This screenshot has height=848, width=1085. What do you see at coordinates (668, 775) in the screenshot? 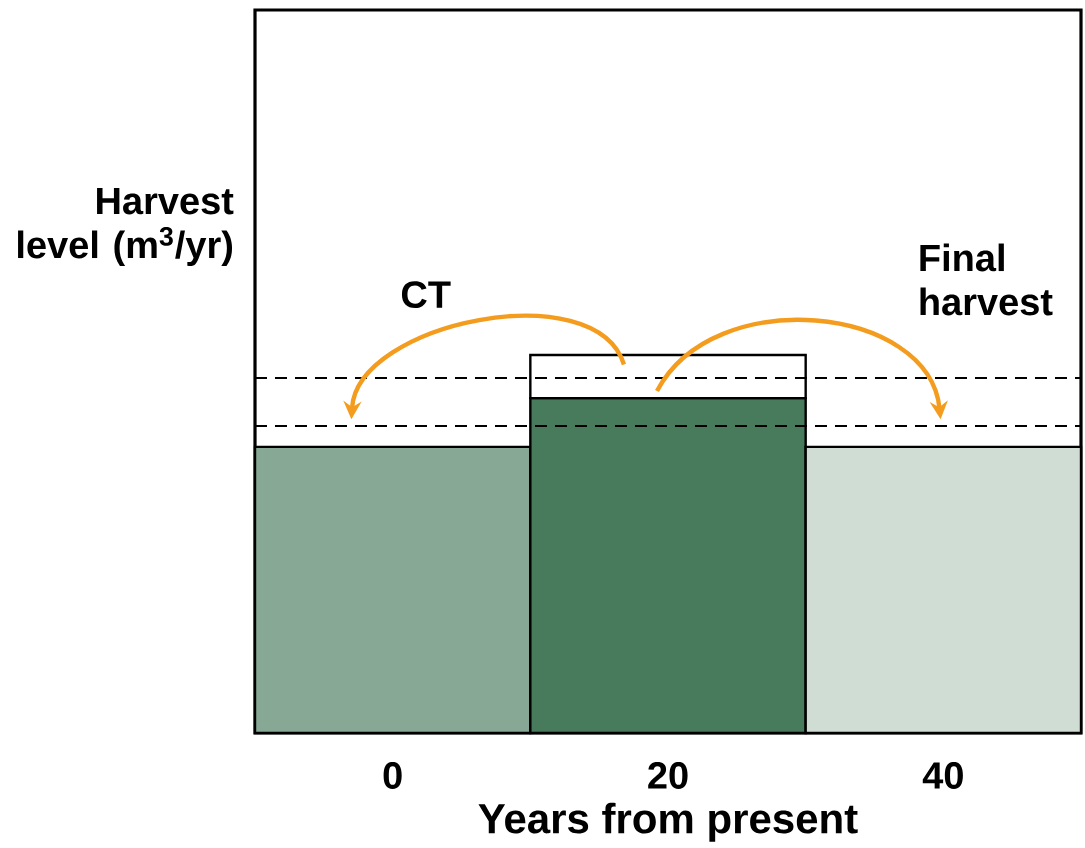
I see `x-tick-label: 20` at bounding box center [668, 775].